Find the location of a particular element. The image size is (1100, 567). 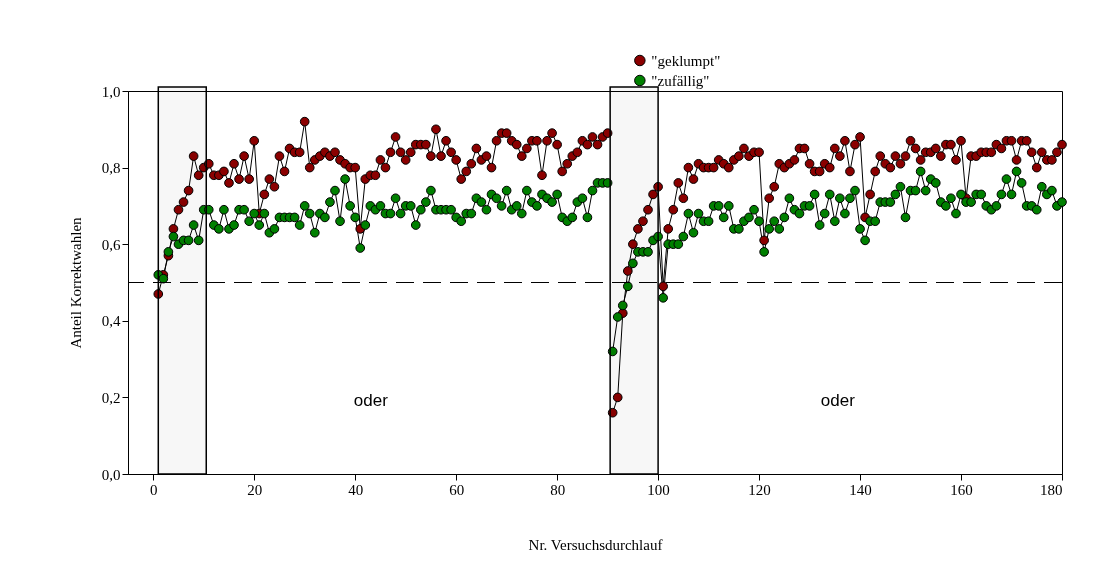

y-tick-label: 0,0 is located at coordinates (111, 474).